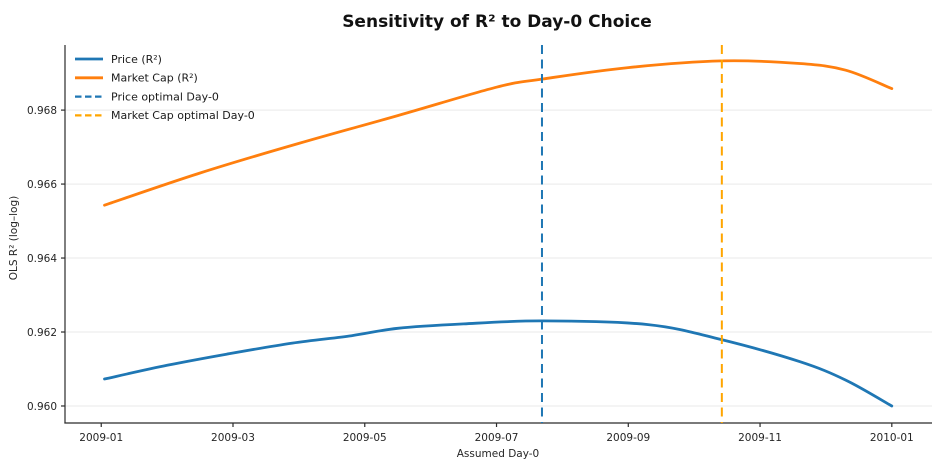 The height and width of the screenshot is (470, 940). What do you see at coordinates (154, 78) in the screenshot?
I see `legend-label: Market Cap (R²)` at bounding box center [154, 78].